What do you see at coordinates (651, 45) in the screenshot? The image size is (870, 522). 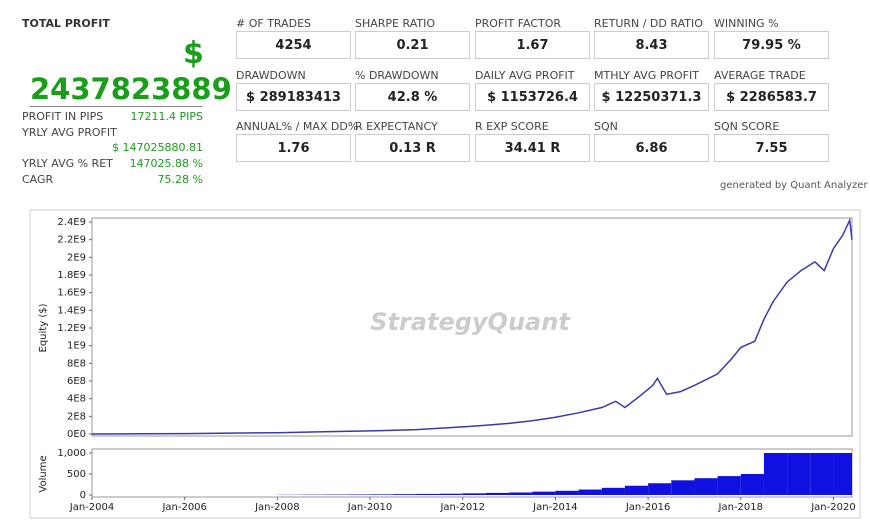 I see `box-value: 8.43` at bounding box center [651, 45].